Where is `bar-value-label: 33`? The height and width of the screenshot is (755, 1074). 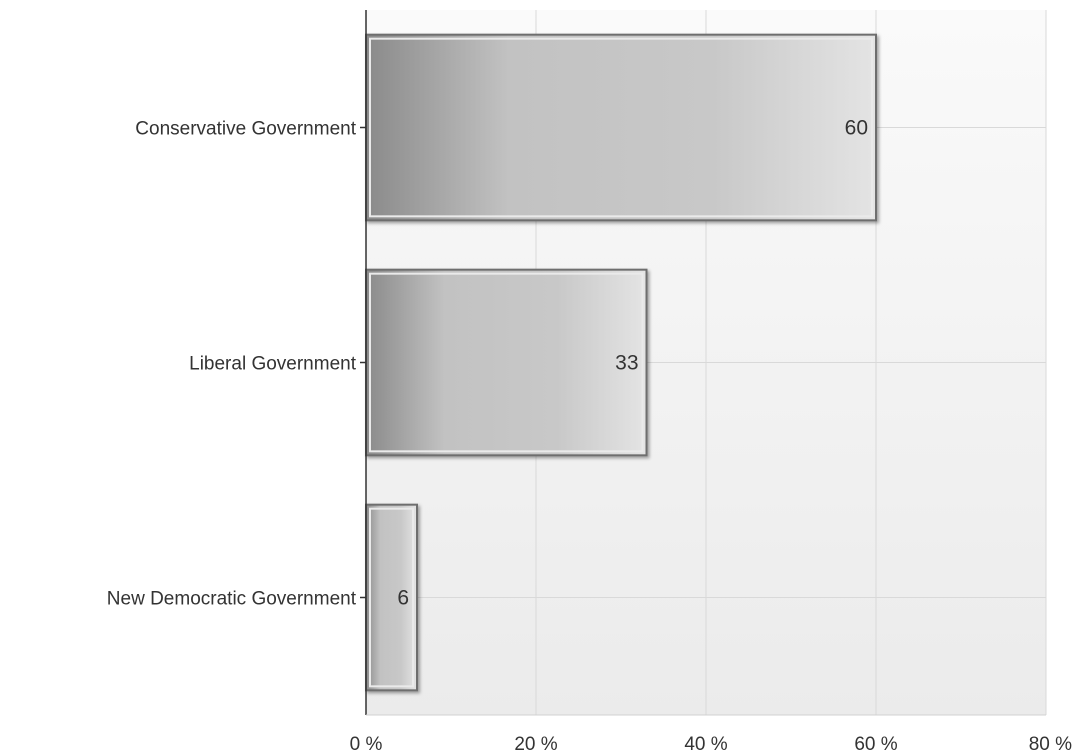
bar-value-label: 33 is located at coordinates (626, 363).